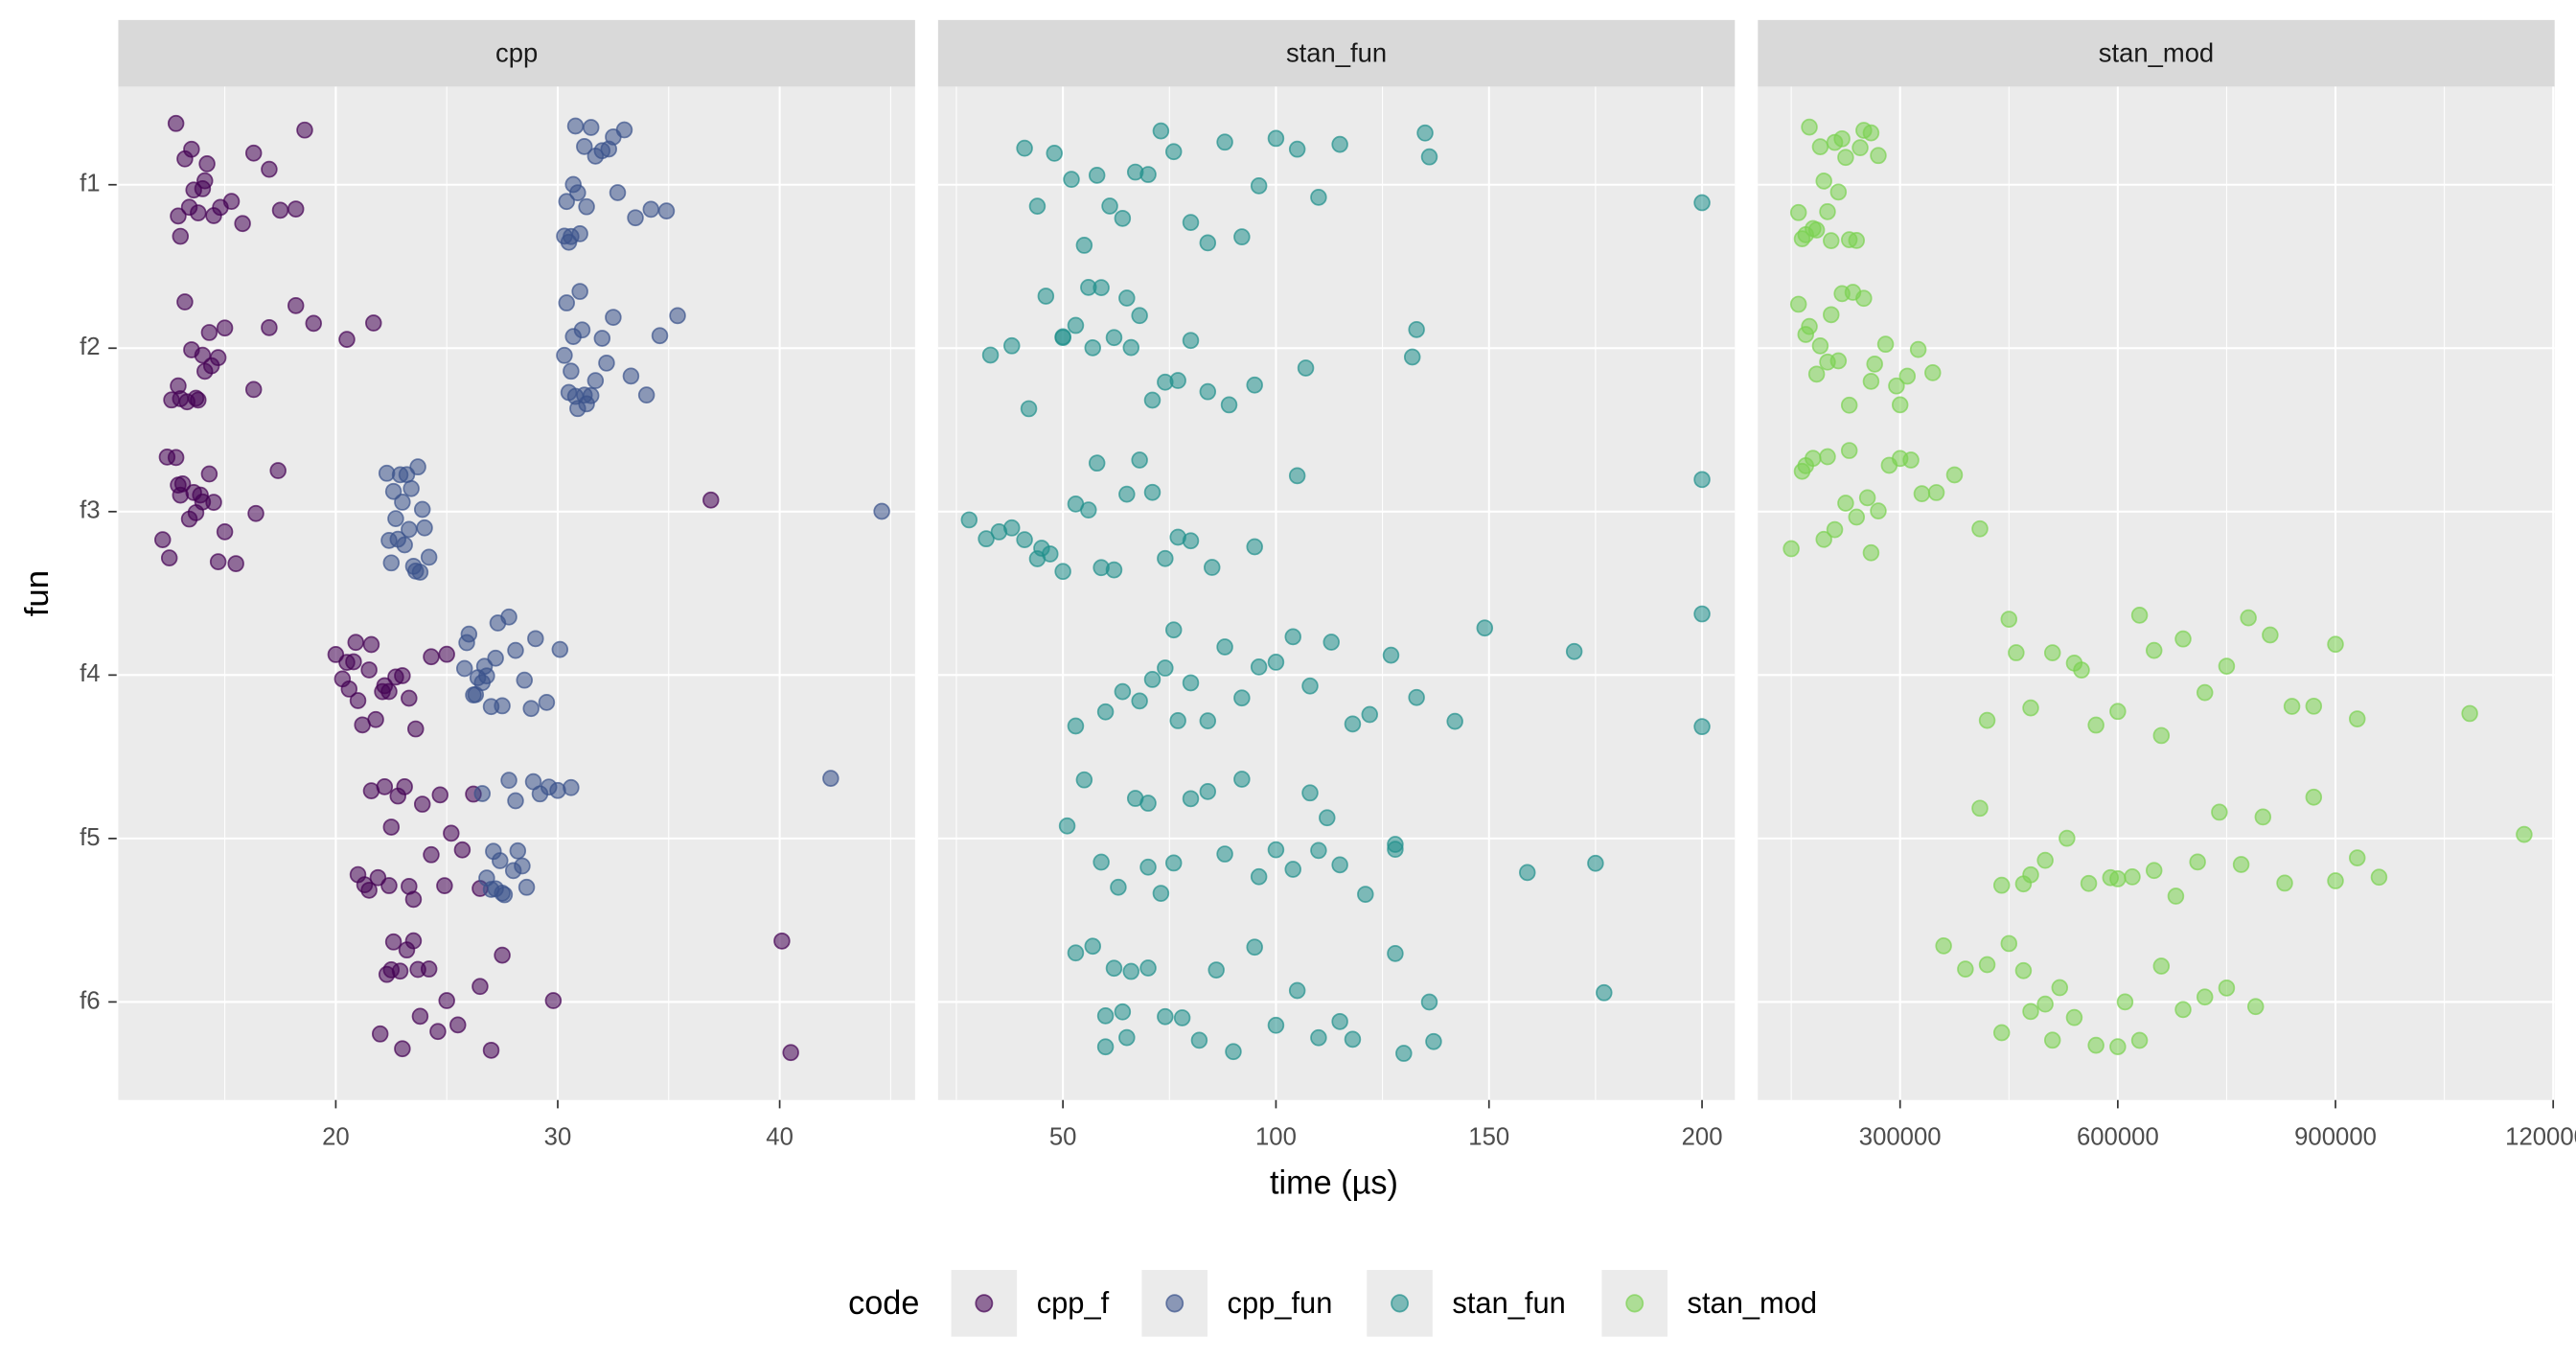 The height and width of the screenshot is (1360, 2576). Describe the element at coordinates (1508, 1303) in the screenshot. I see `legend-label: stan_fun` at that location.